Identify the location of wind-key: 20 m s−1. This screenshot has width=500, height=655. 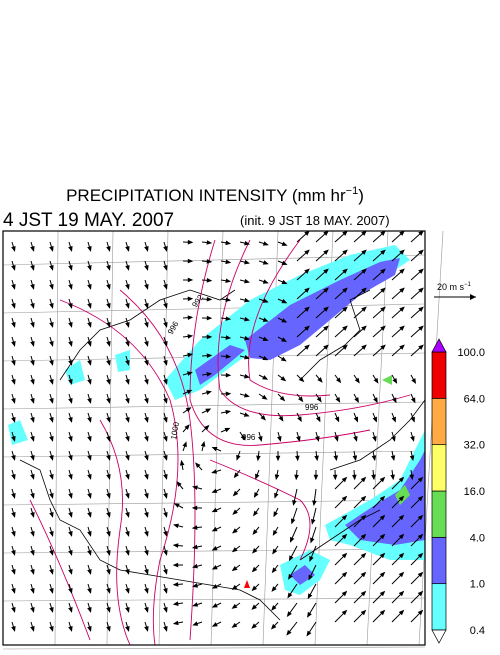
(455, 291).